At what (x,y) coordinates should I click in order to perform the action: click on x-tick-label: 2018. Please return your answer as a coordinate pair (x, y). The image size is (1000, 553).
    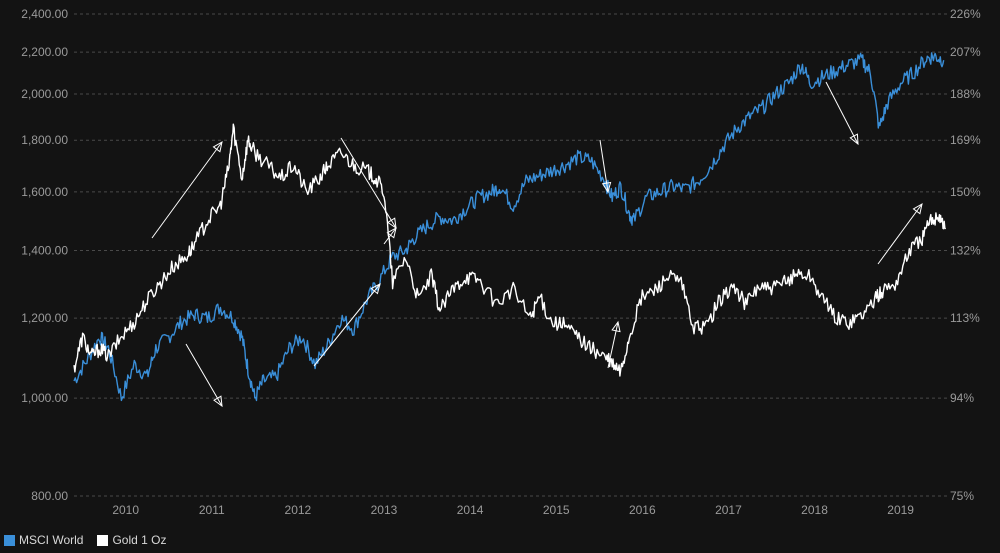
    Looking at the image, I should click on (814, 510).